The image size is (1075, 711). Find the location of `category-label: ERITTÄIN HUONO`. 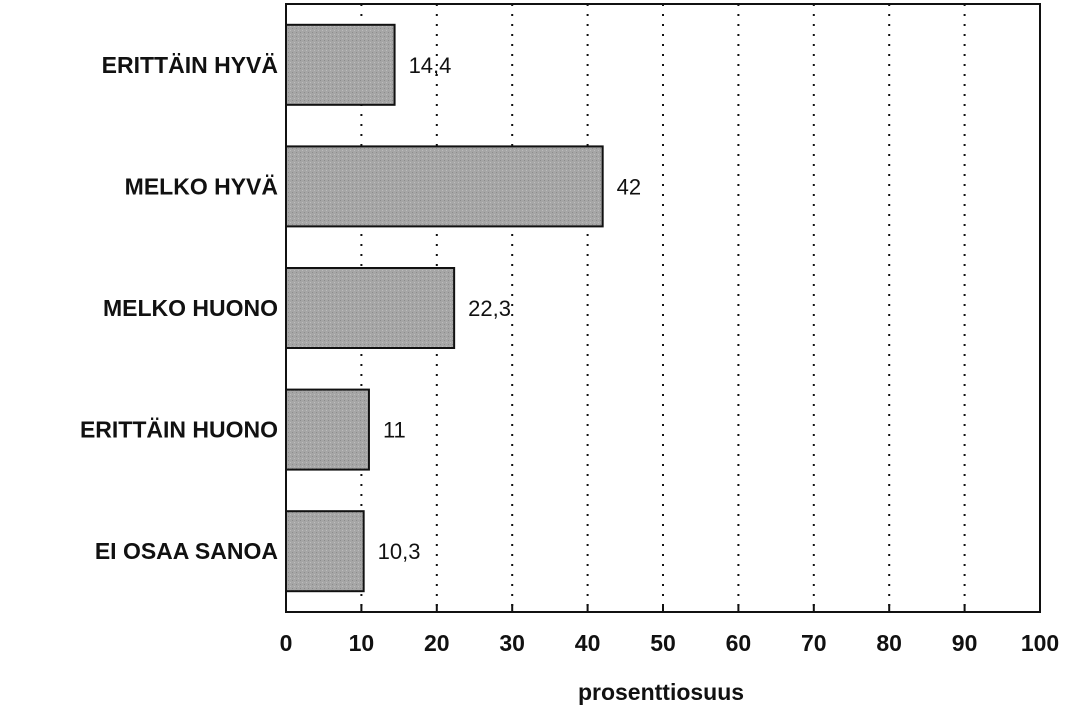

category-label: ERITTÄIN HUONO is located at coordinates (179, 430).